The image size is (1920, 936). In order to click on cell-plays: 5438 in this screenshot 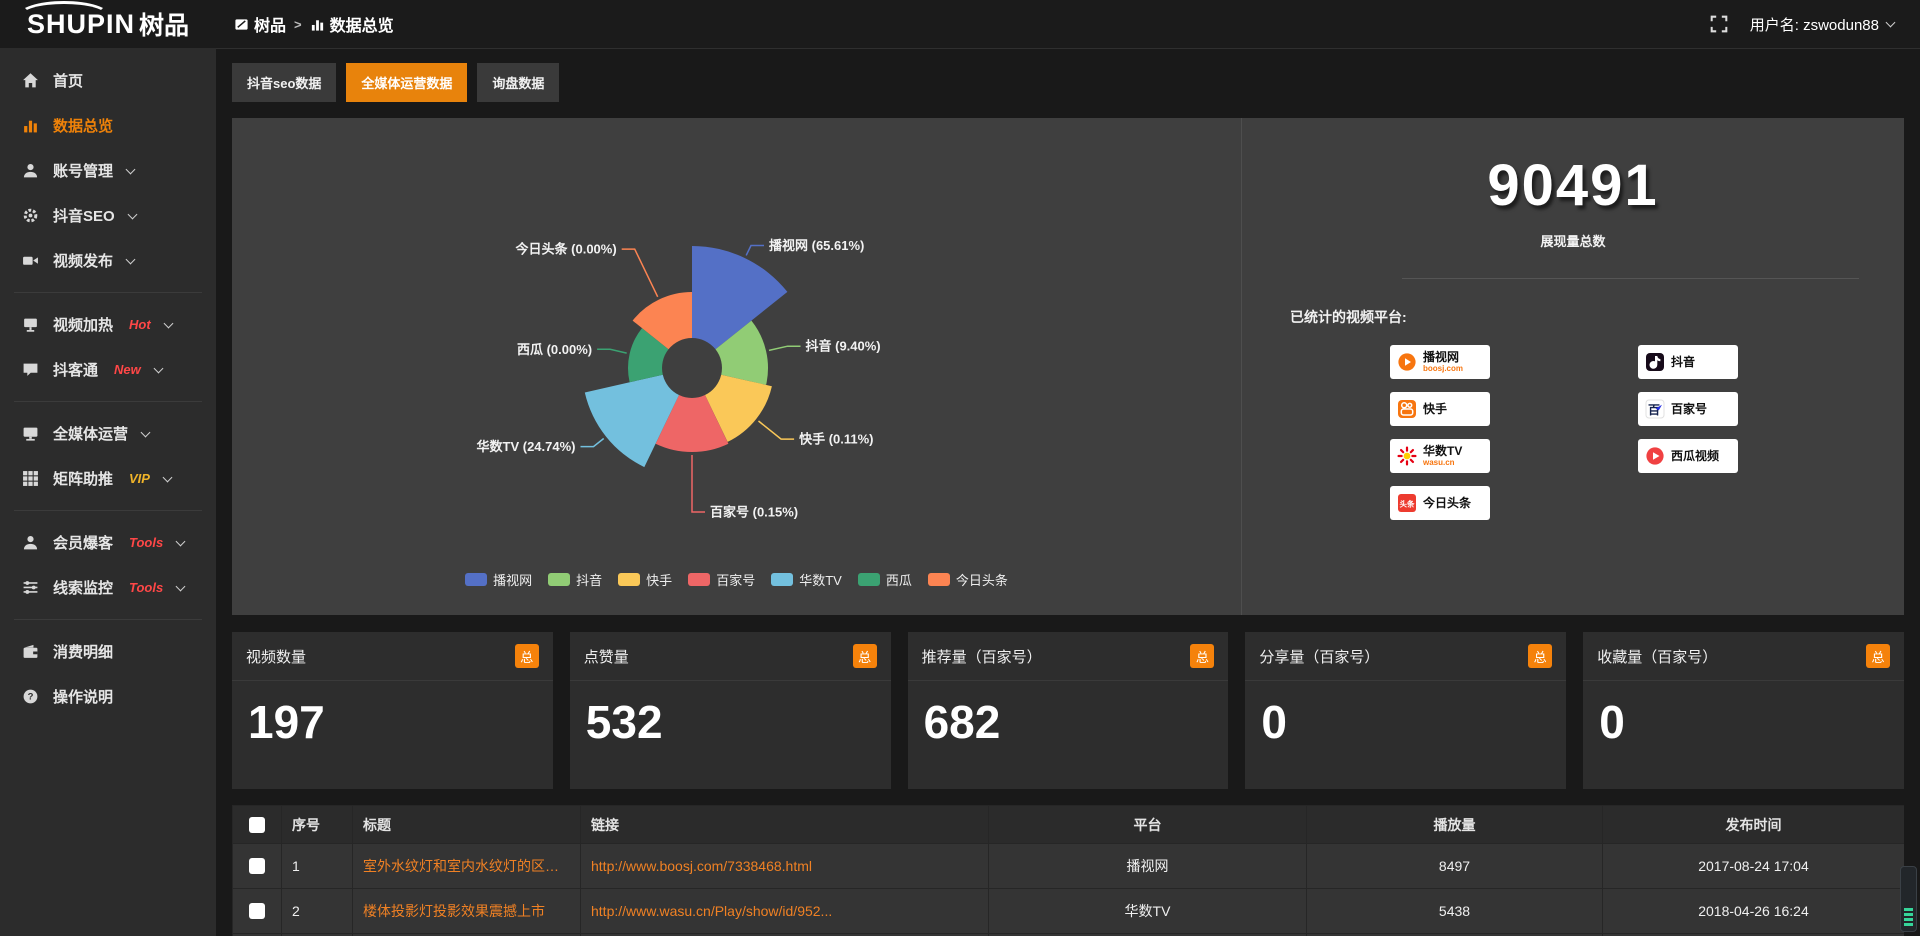, I will do `click(1454, 911)`.